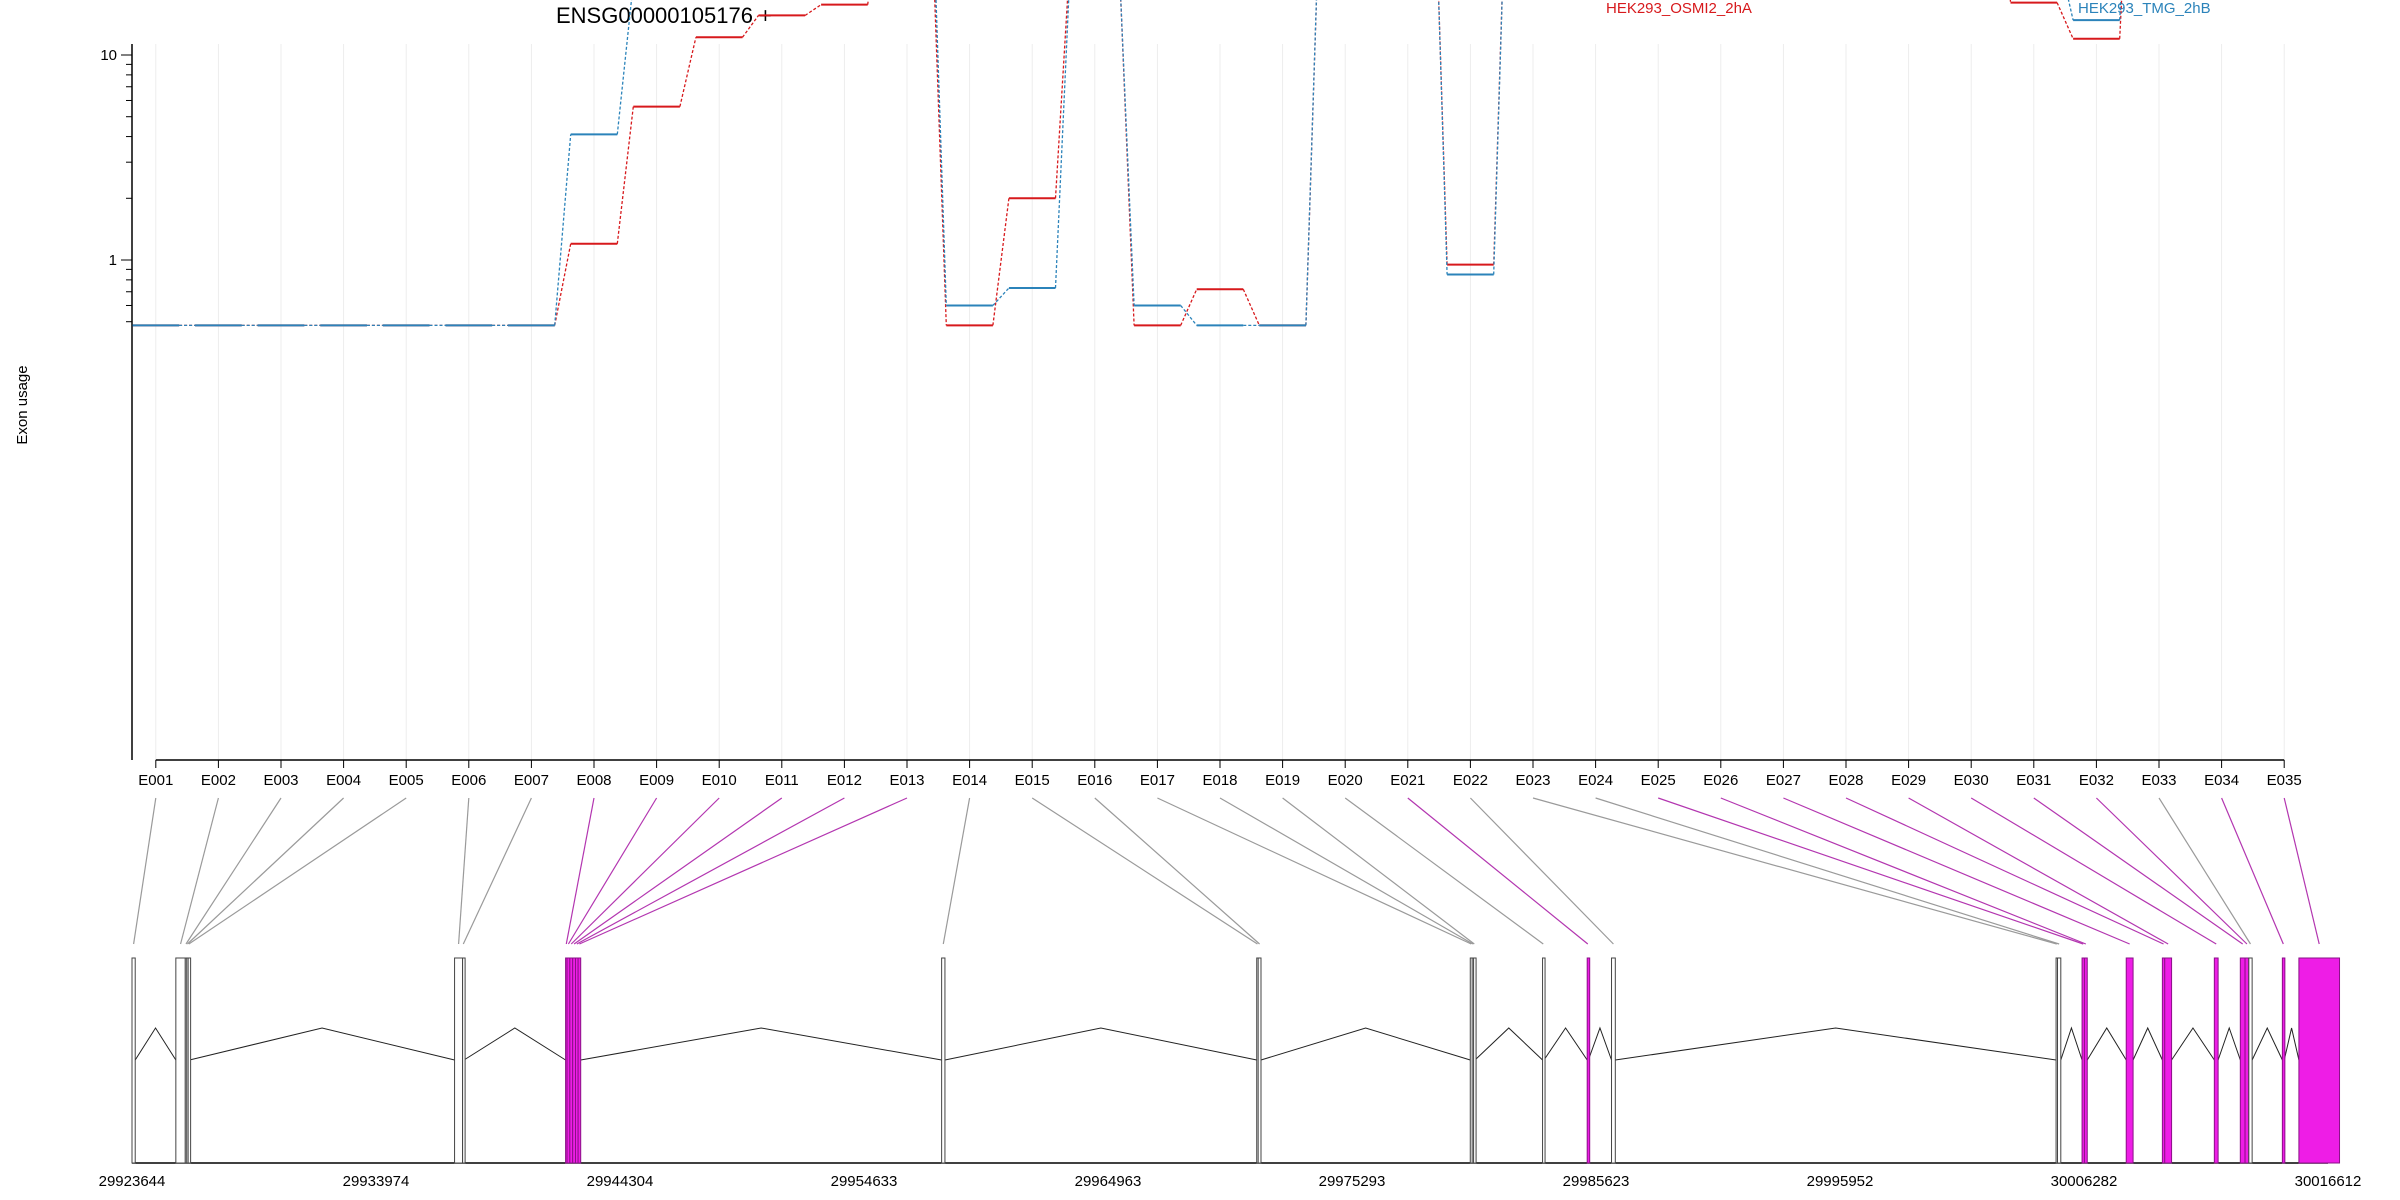  Describe the element at coordinates (1783, 780) in the screenshot. I see `x-tick-label: E027` at that location.